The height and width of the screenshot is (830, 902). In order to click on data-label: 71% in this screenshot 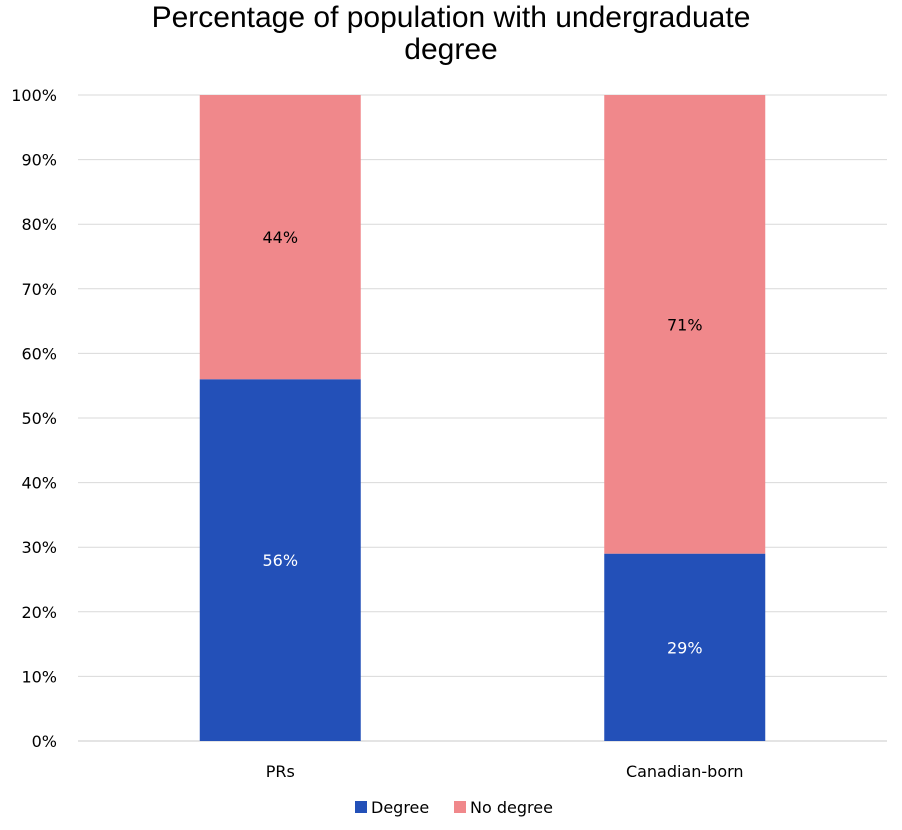, I will do `click(685, 324)`.